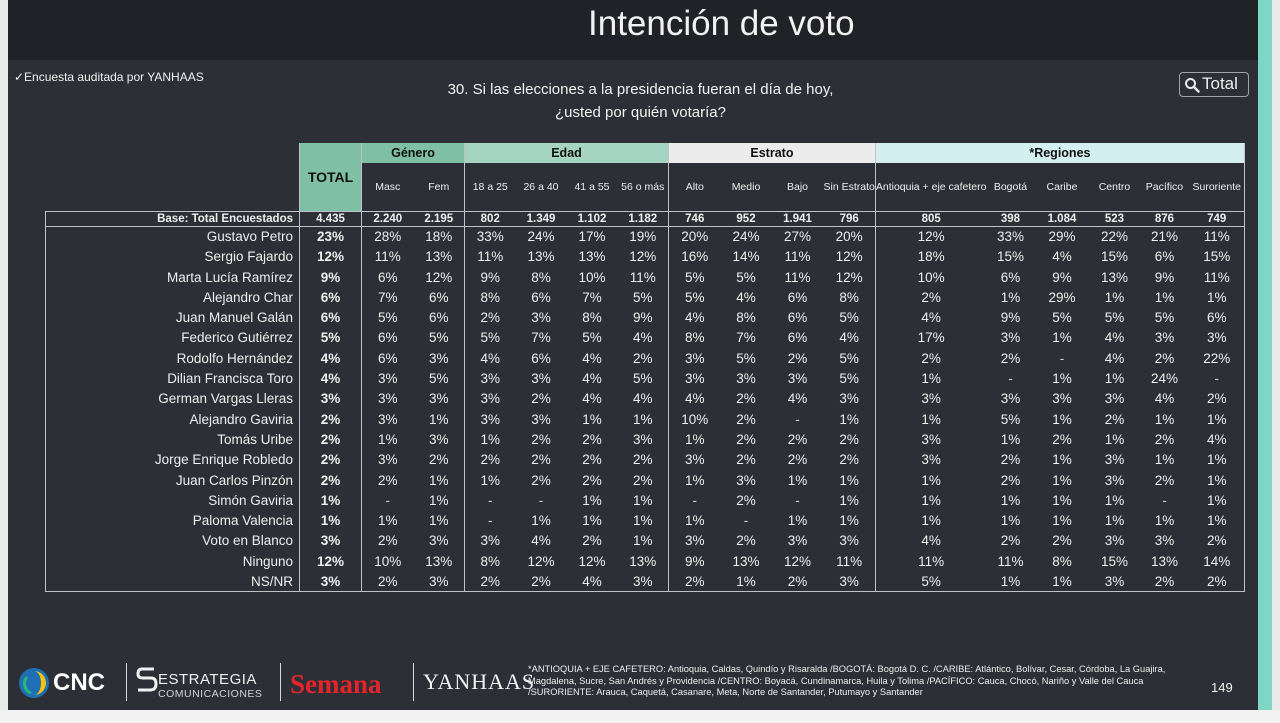  What do you see at coordinates (592, 318) in the screenshot?
I see `value-cell: 8%` at bounding box center [592, 318].